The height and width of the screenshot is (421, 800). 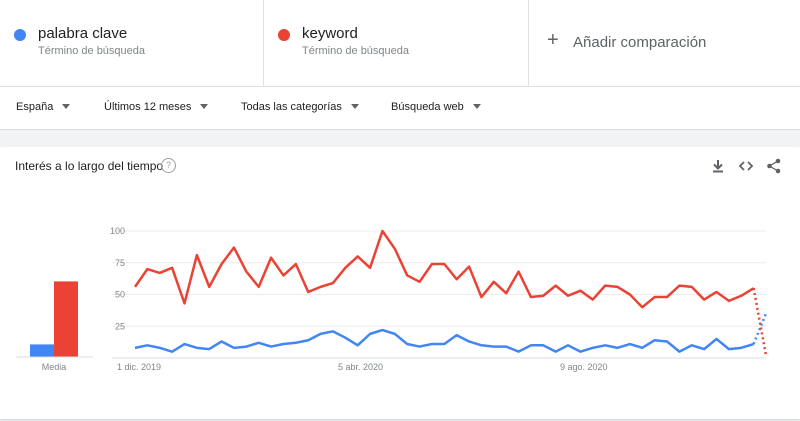 I want to click on region-value: España, so click(x=35, y=107).